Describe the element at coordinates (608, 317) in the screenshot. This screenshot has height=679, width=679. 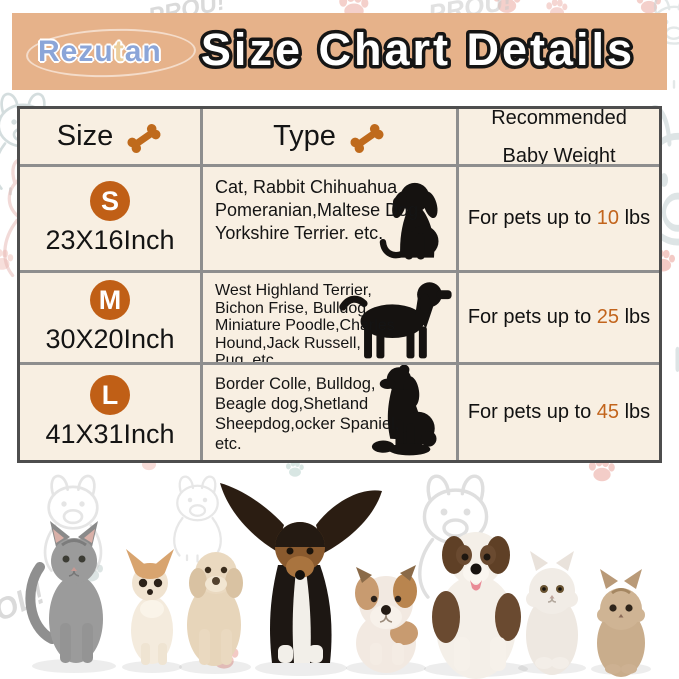
I see `weight-value: 25` at that location.